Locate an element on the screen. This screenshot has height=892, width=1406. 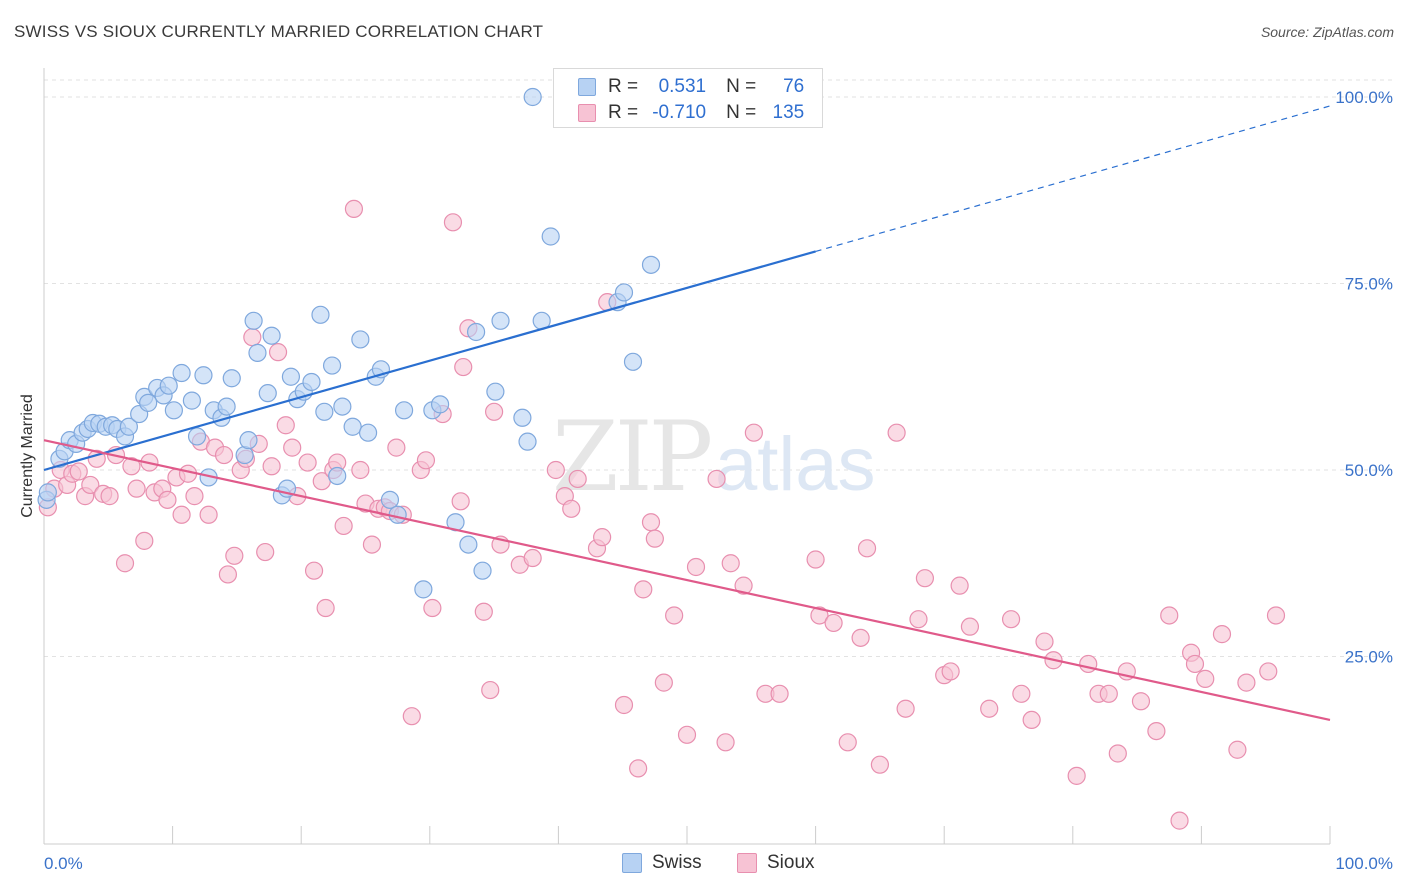
swiss-n-value: 76 is located at coordinates (794, 86).